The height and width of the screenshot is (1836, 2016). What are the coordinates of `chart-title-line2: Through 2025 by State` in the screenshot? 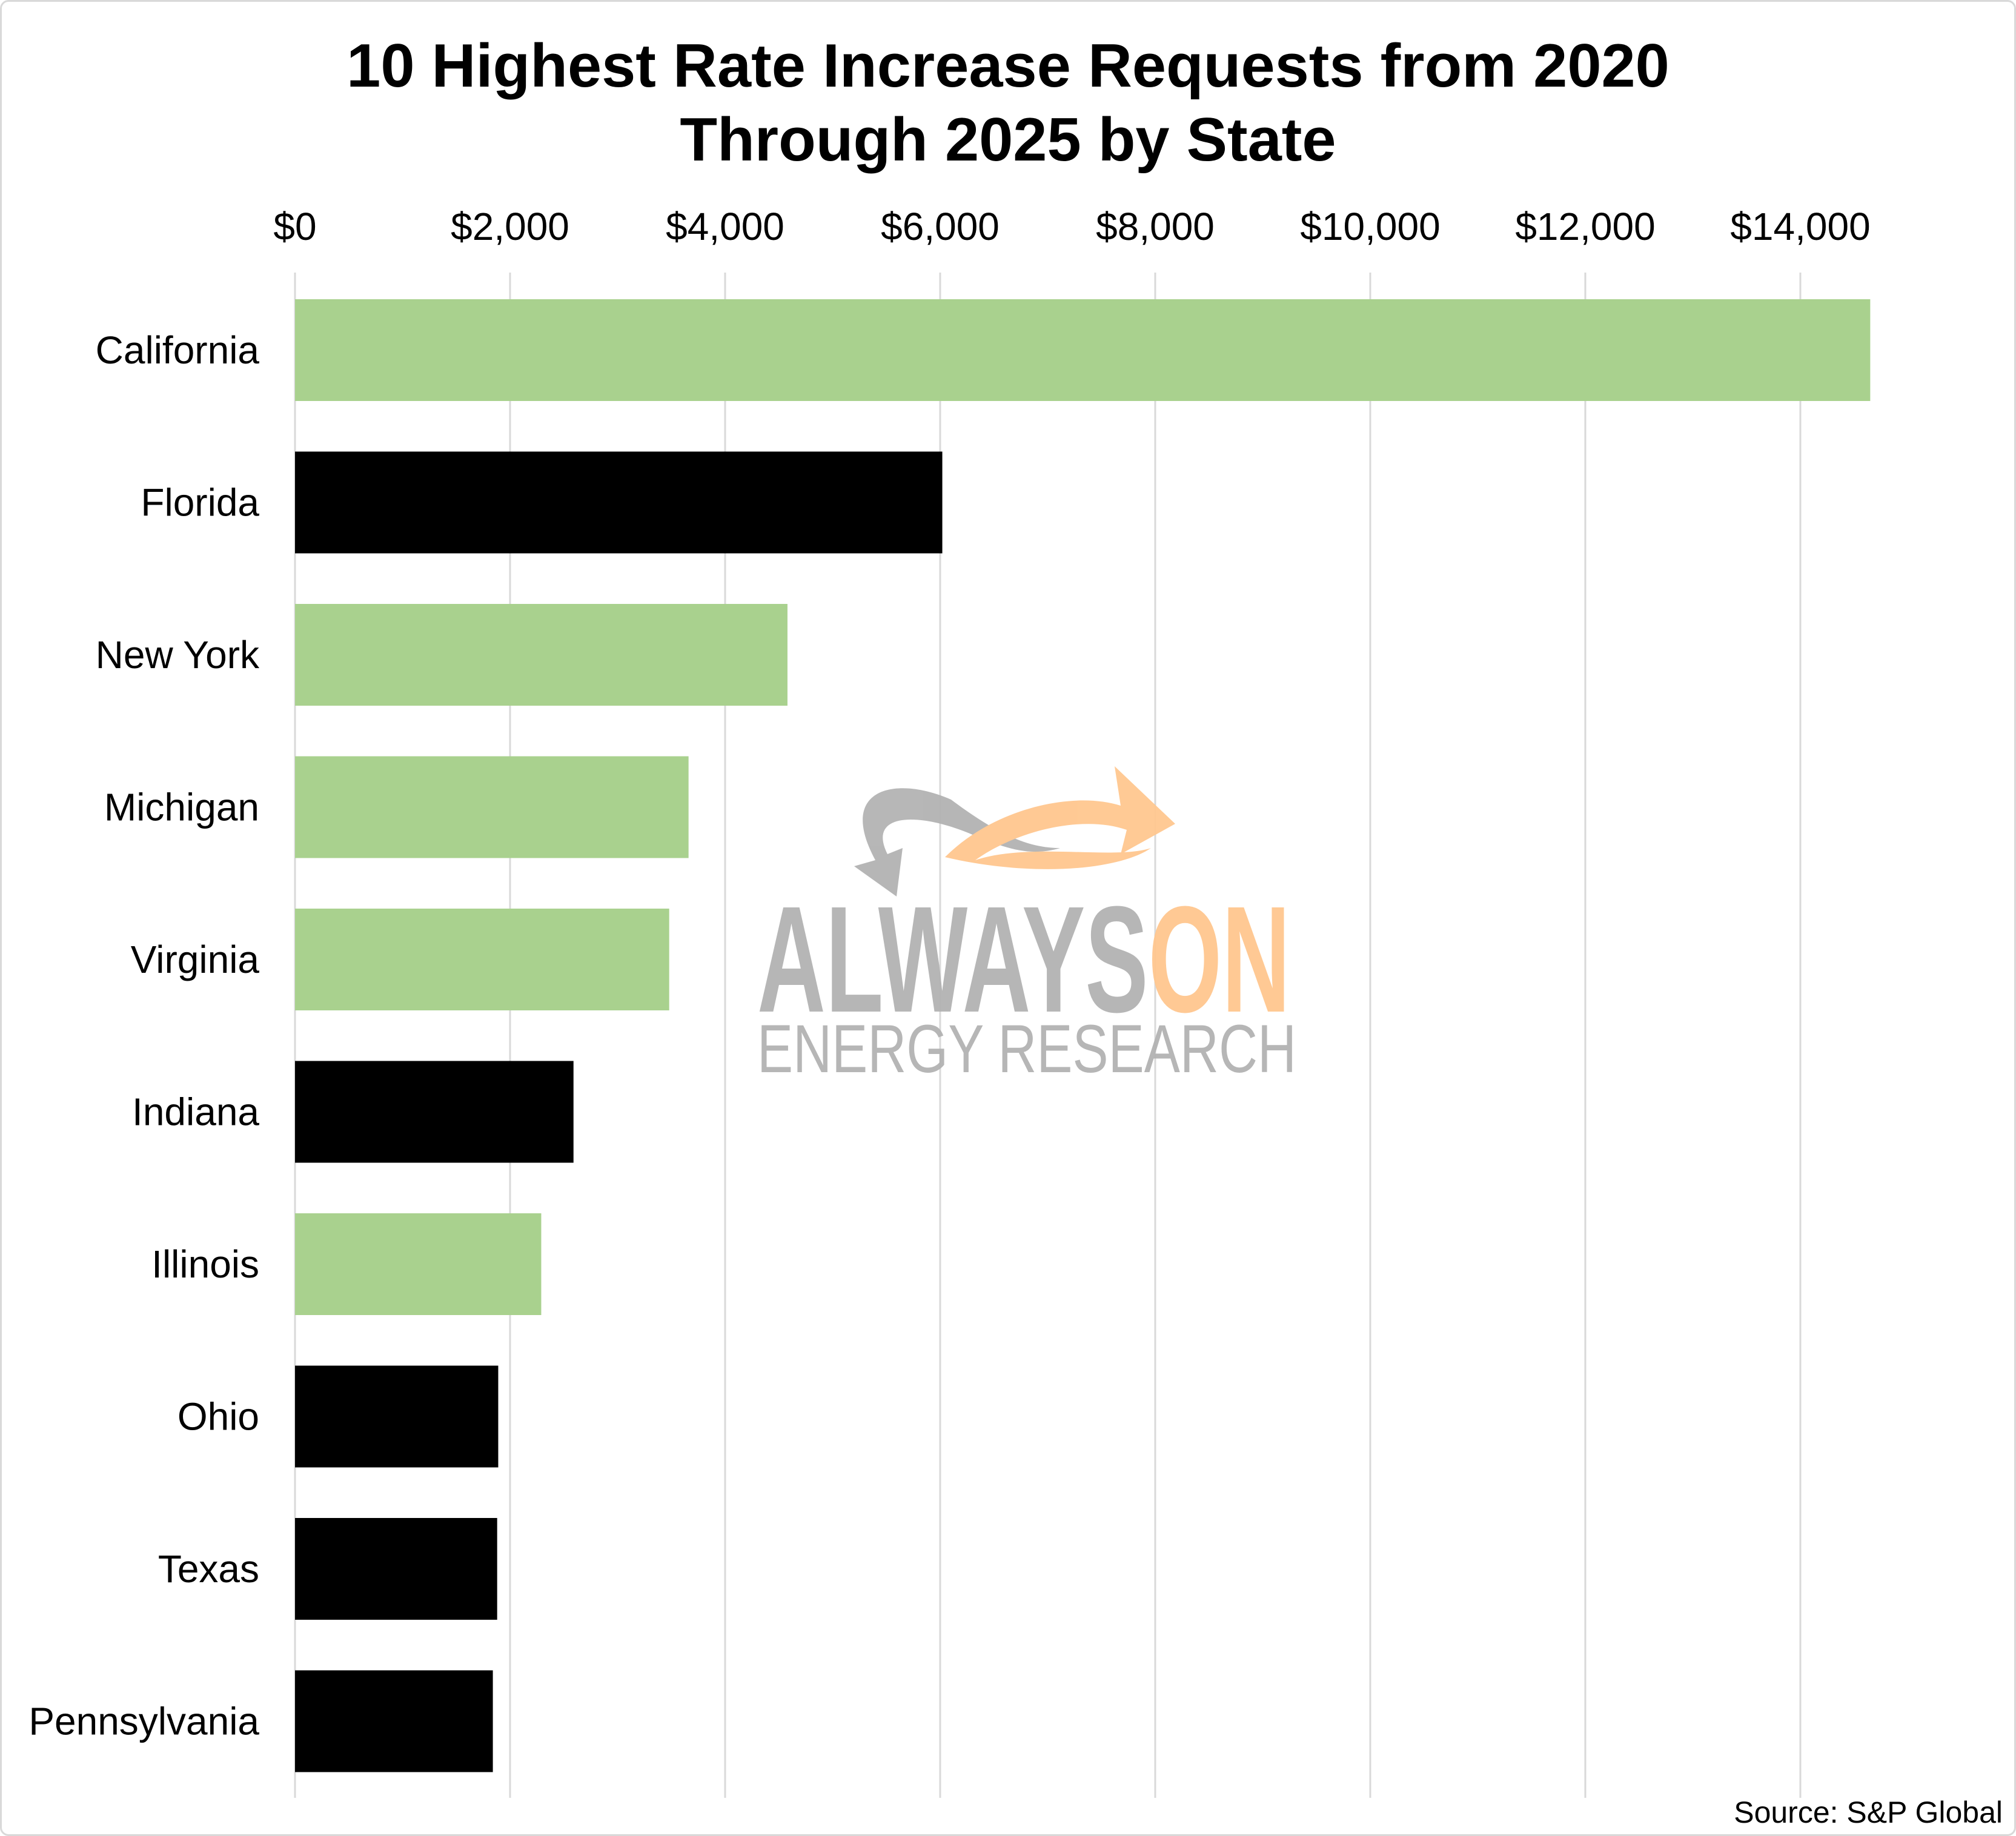 It's located at (1008, 140).